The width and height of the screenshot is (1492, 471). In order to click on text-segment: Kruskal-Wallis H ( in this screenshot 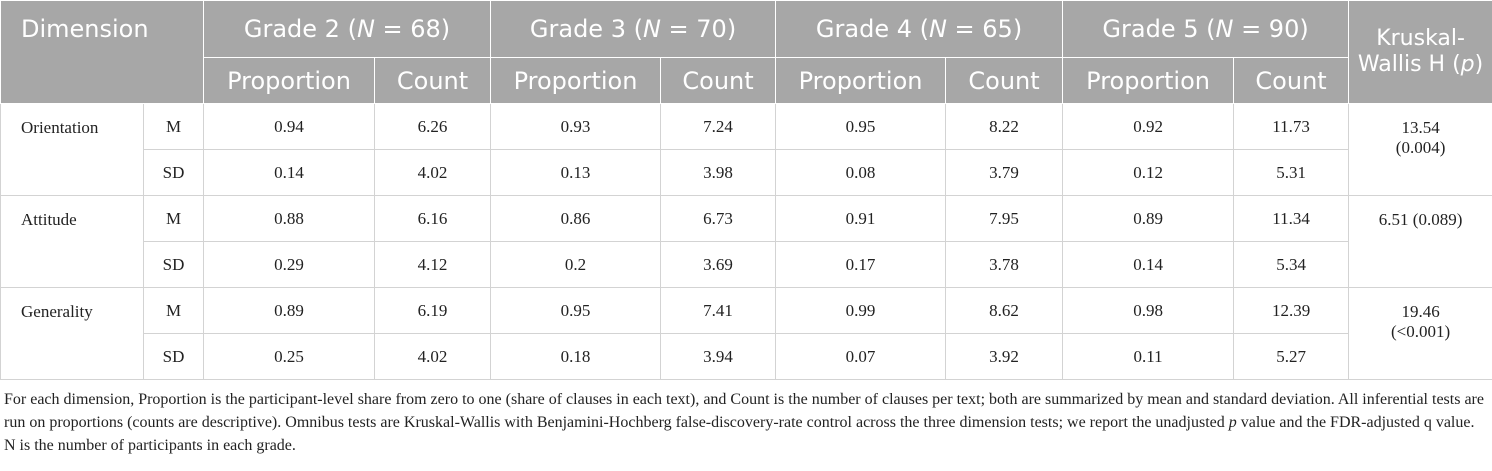, I will do `click(1411, 51)`.